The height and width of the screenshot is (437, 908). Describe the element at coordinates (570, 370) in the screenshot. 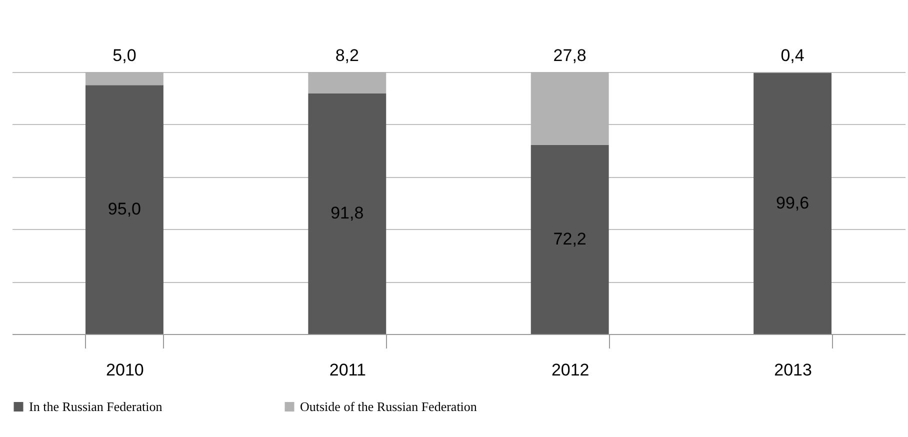

I see `x-tick-label: 2012` at that location.